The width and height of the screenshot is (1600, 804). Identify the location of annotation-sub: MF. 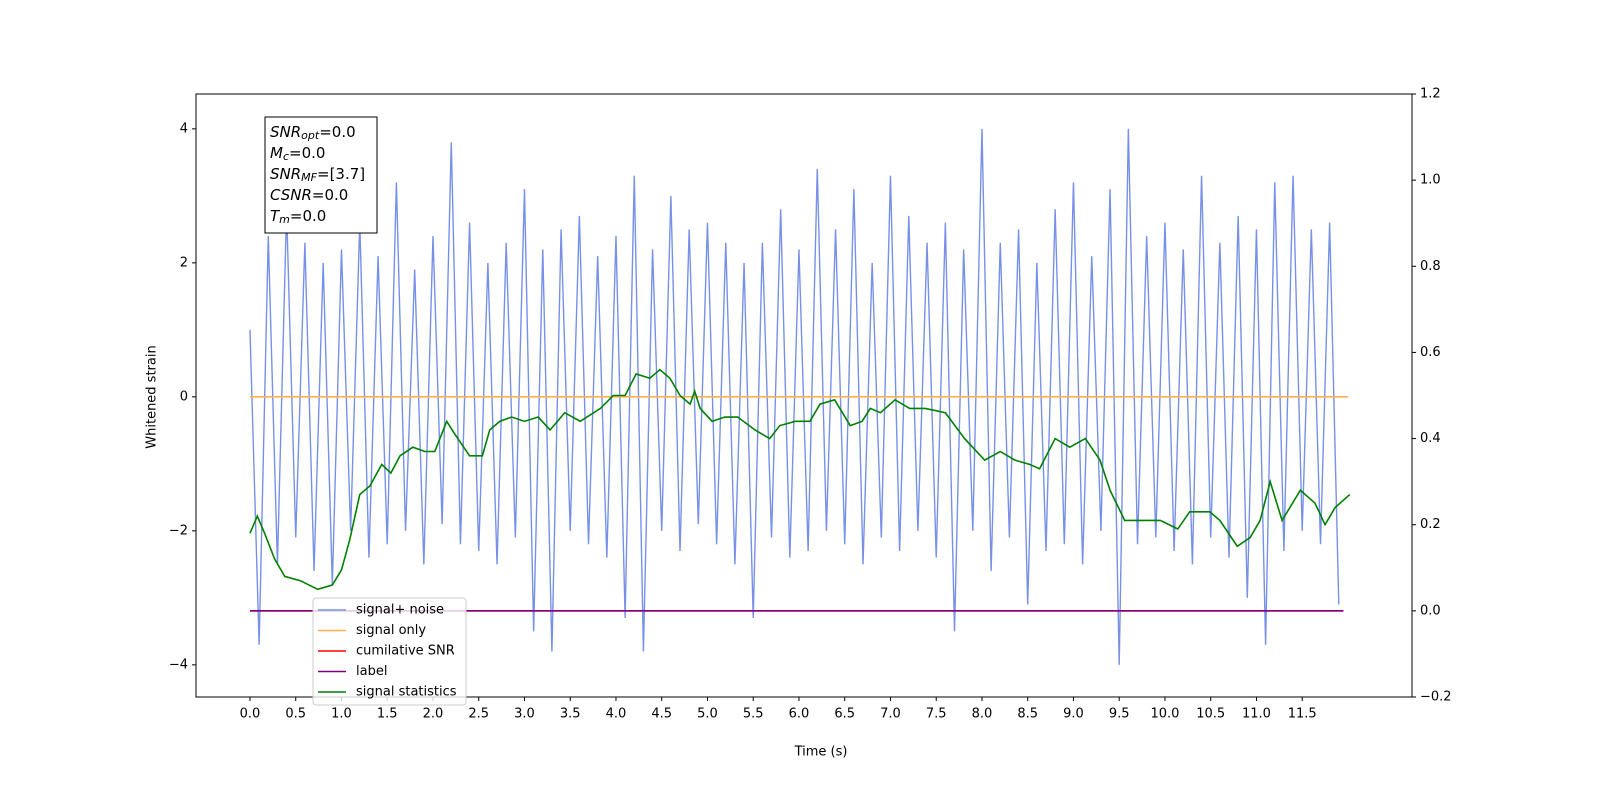
(309, 177).